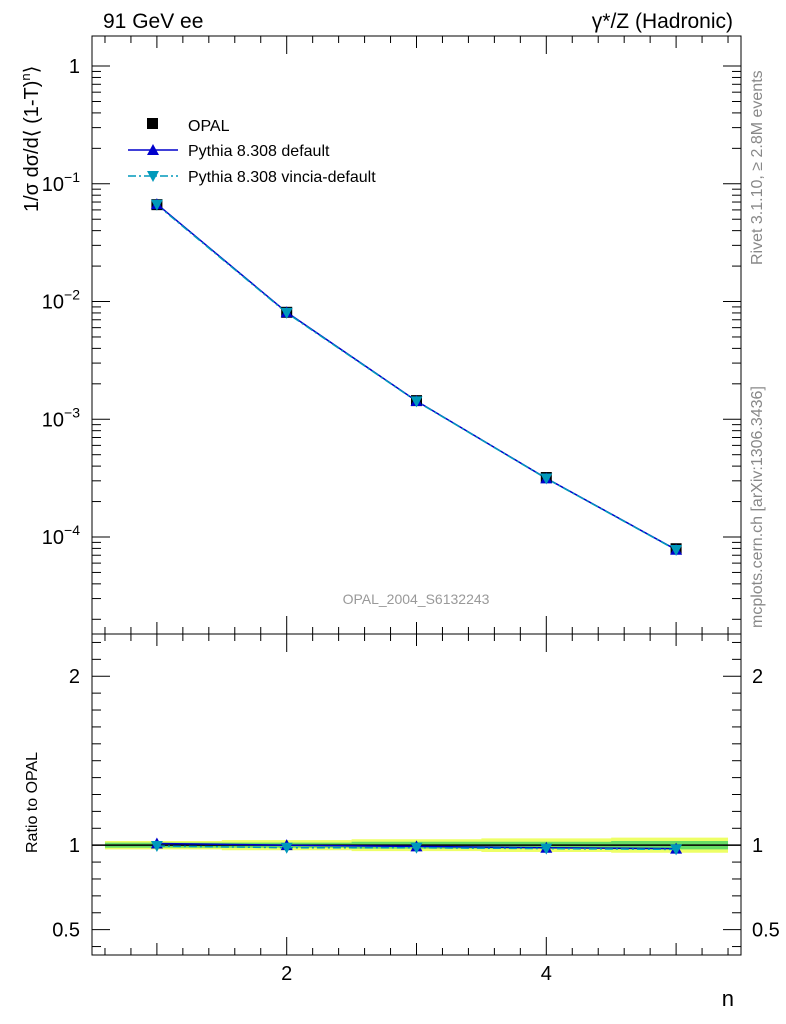 The height and width of the screenshot is (1024, 786). Describe the element at coordinates (152, 123) in the screenshot. I see `legend-marker-opal` at that location.